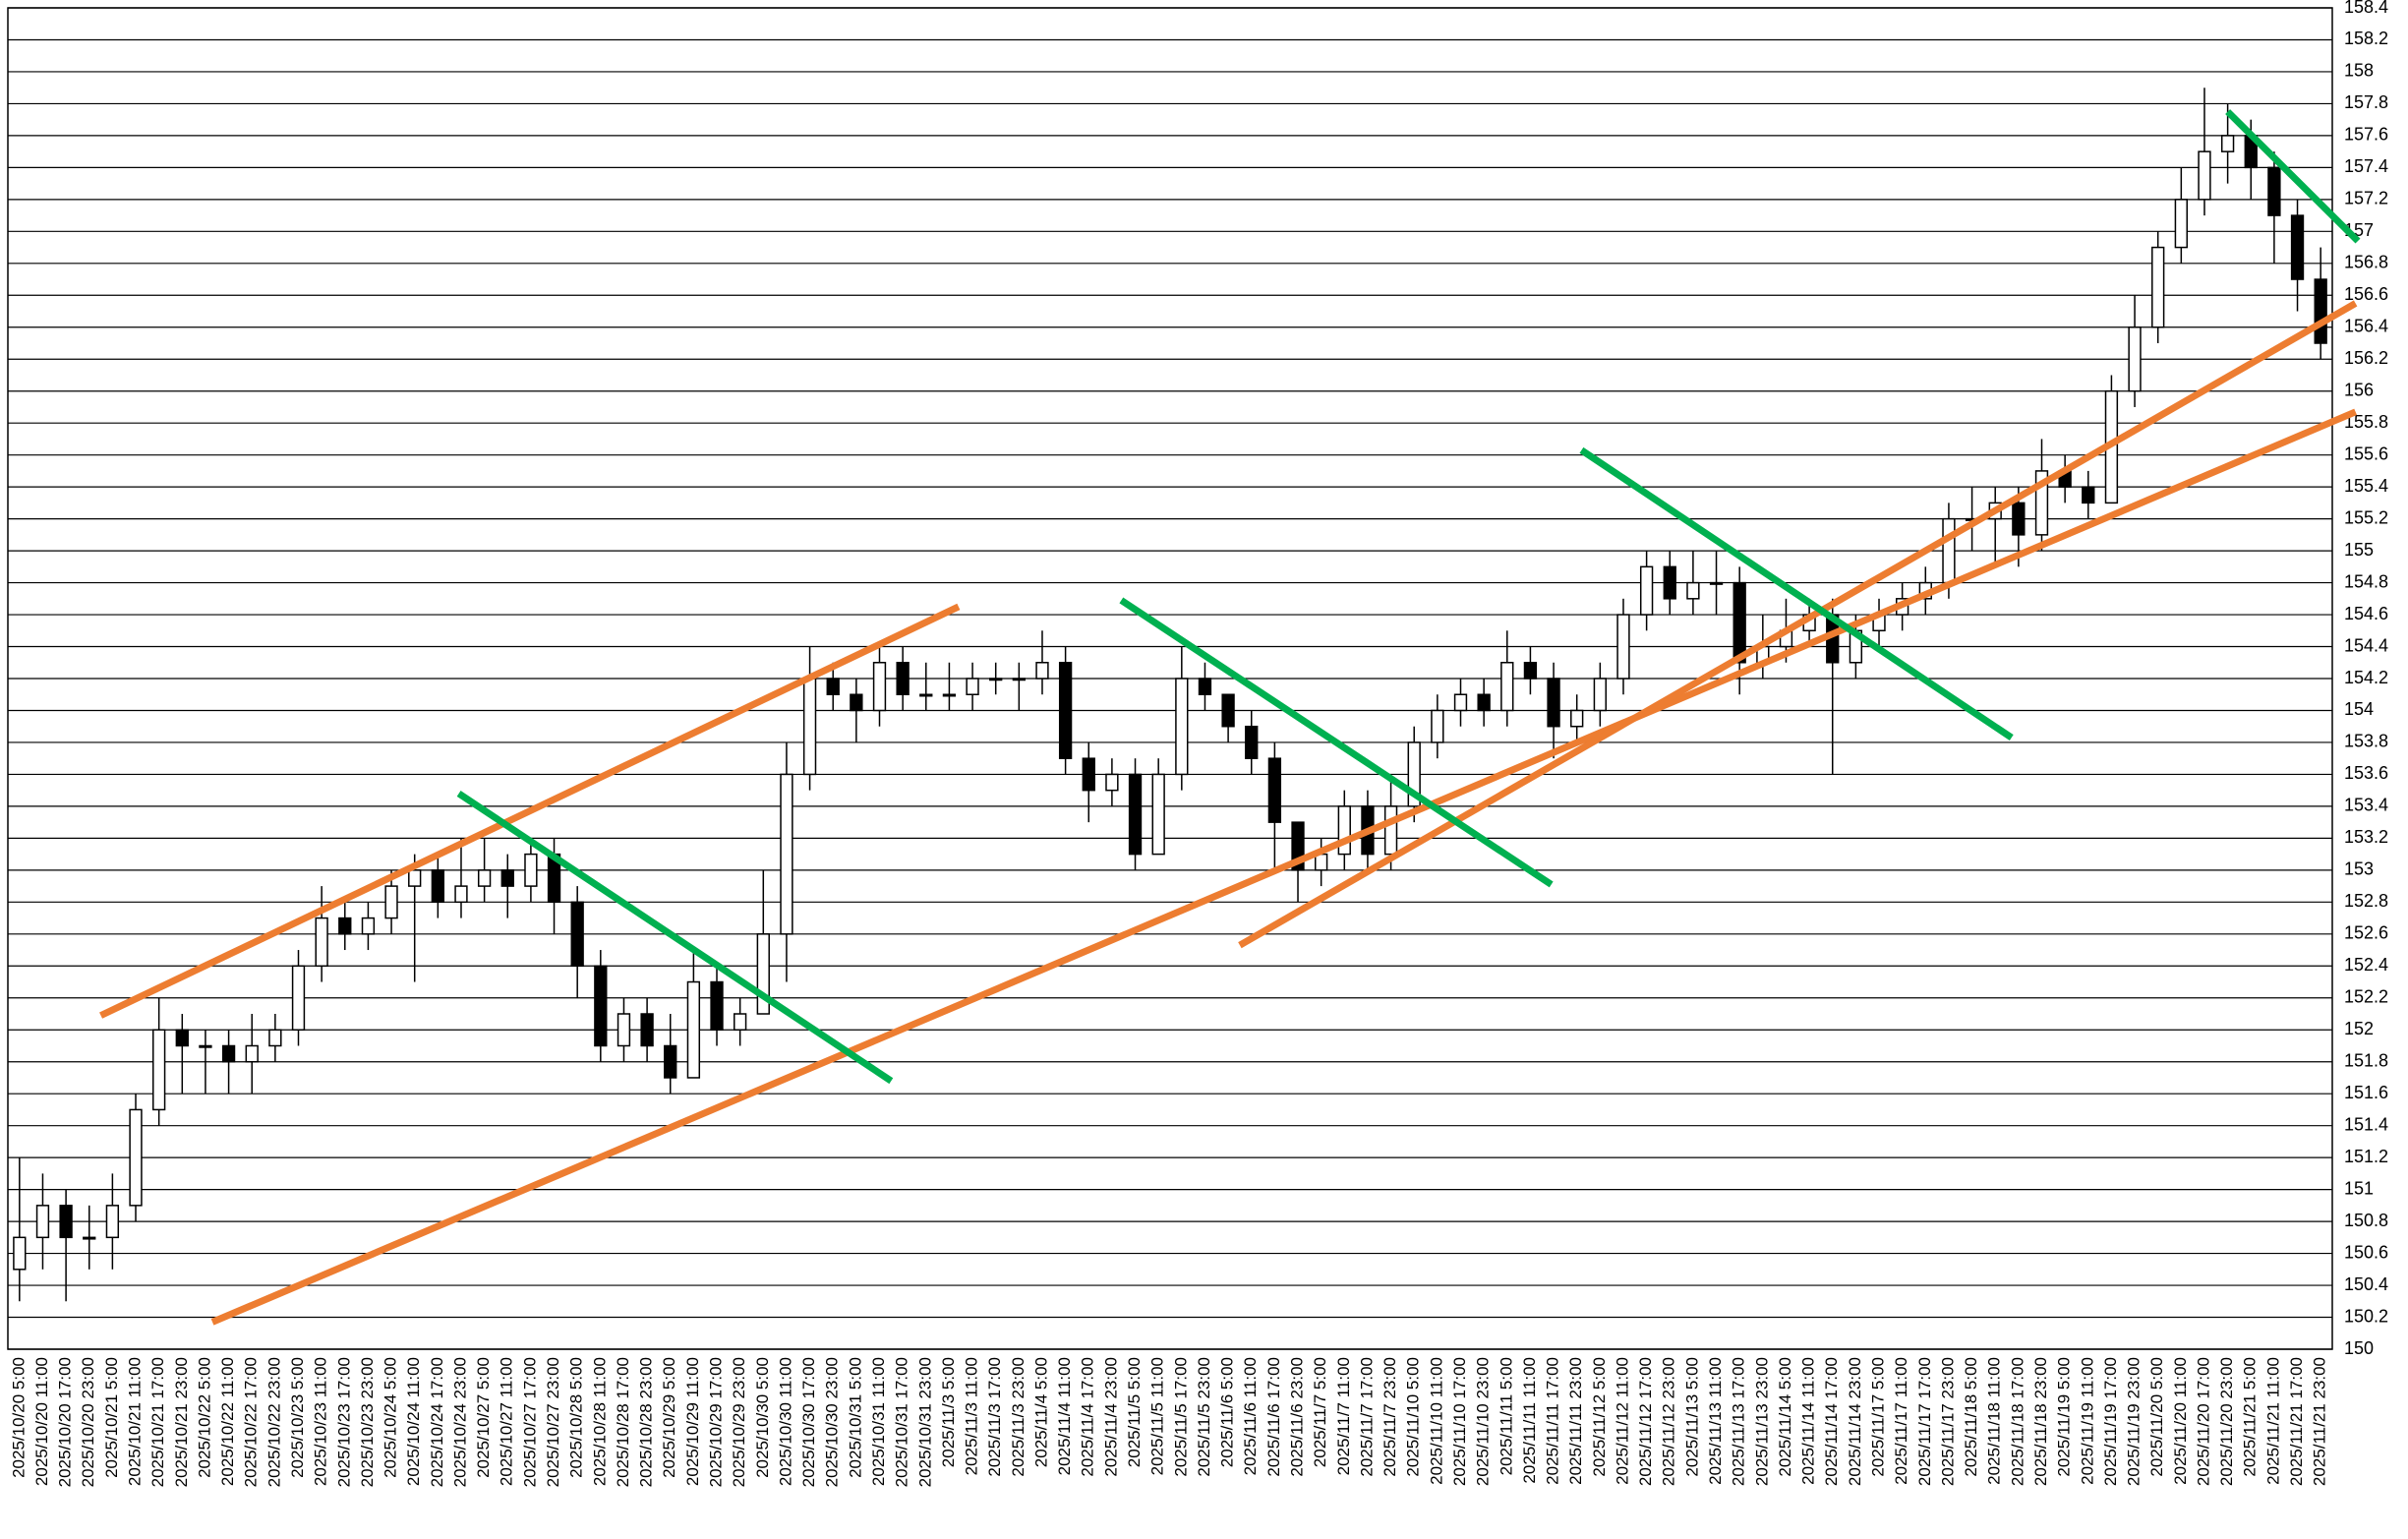 Image resolution: width=2408 pixels, height=1539 pixels. What do you see at coordinates (483, 1417) in the screenshot?
I see `x-tick-label: 2025/10/27 5:00` at bounding box center [483, 1417].